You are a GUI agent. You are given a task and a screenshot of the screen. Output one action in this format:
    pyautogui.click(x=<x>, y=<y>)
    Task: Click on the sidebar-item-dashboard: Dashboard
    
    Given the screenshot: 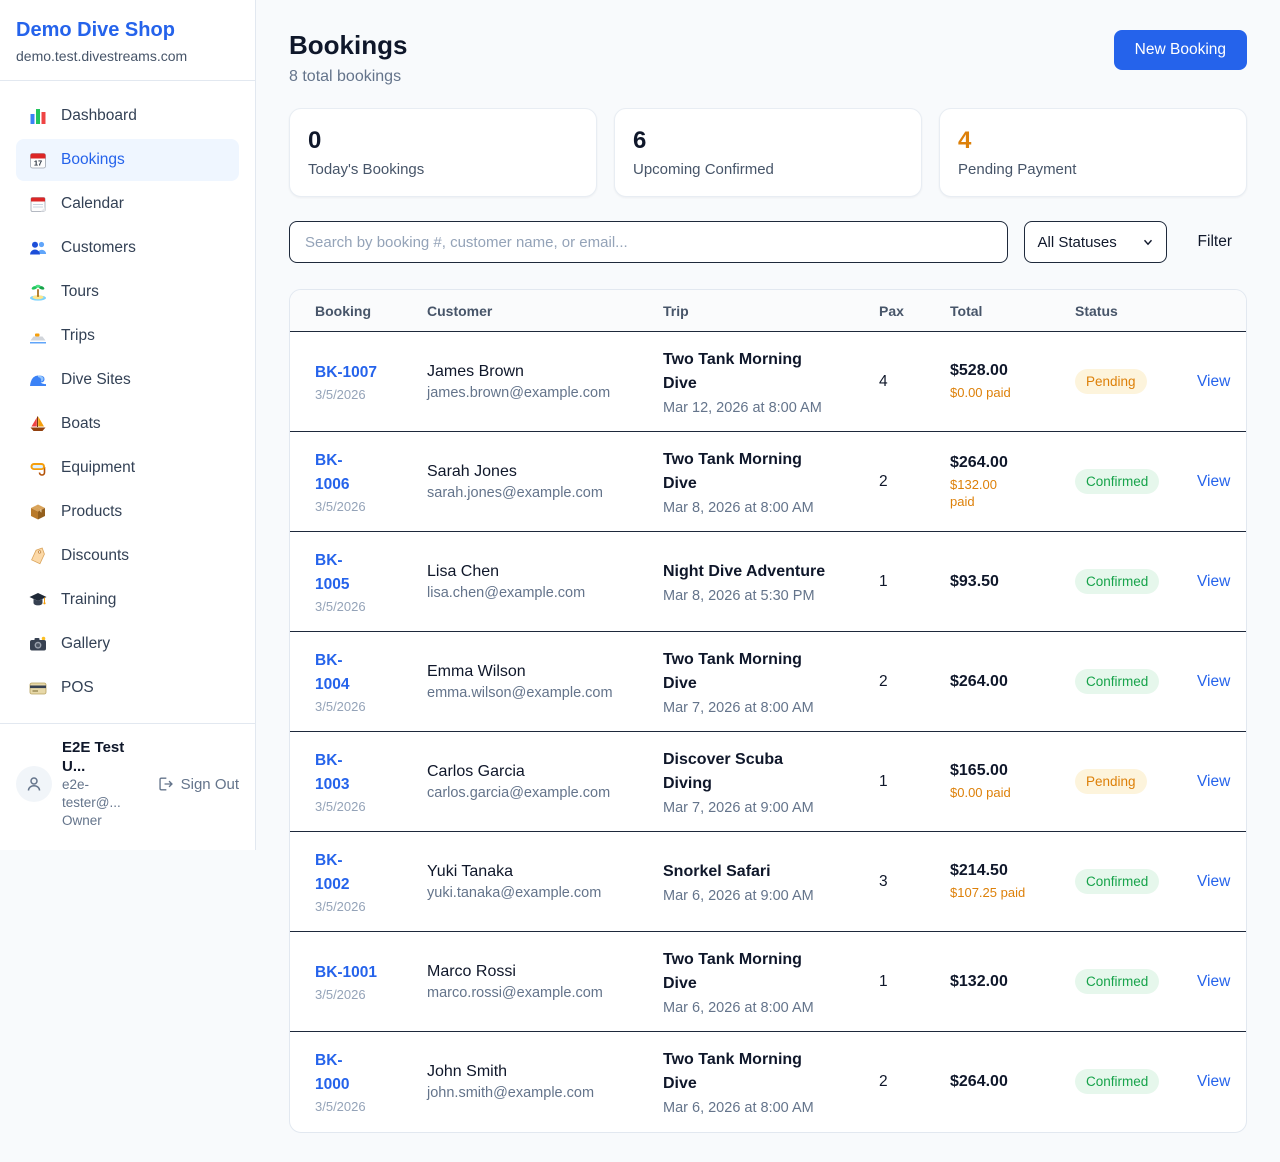 What is the action you would take?
    pyautogui.click(x=127, y=116)
    